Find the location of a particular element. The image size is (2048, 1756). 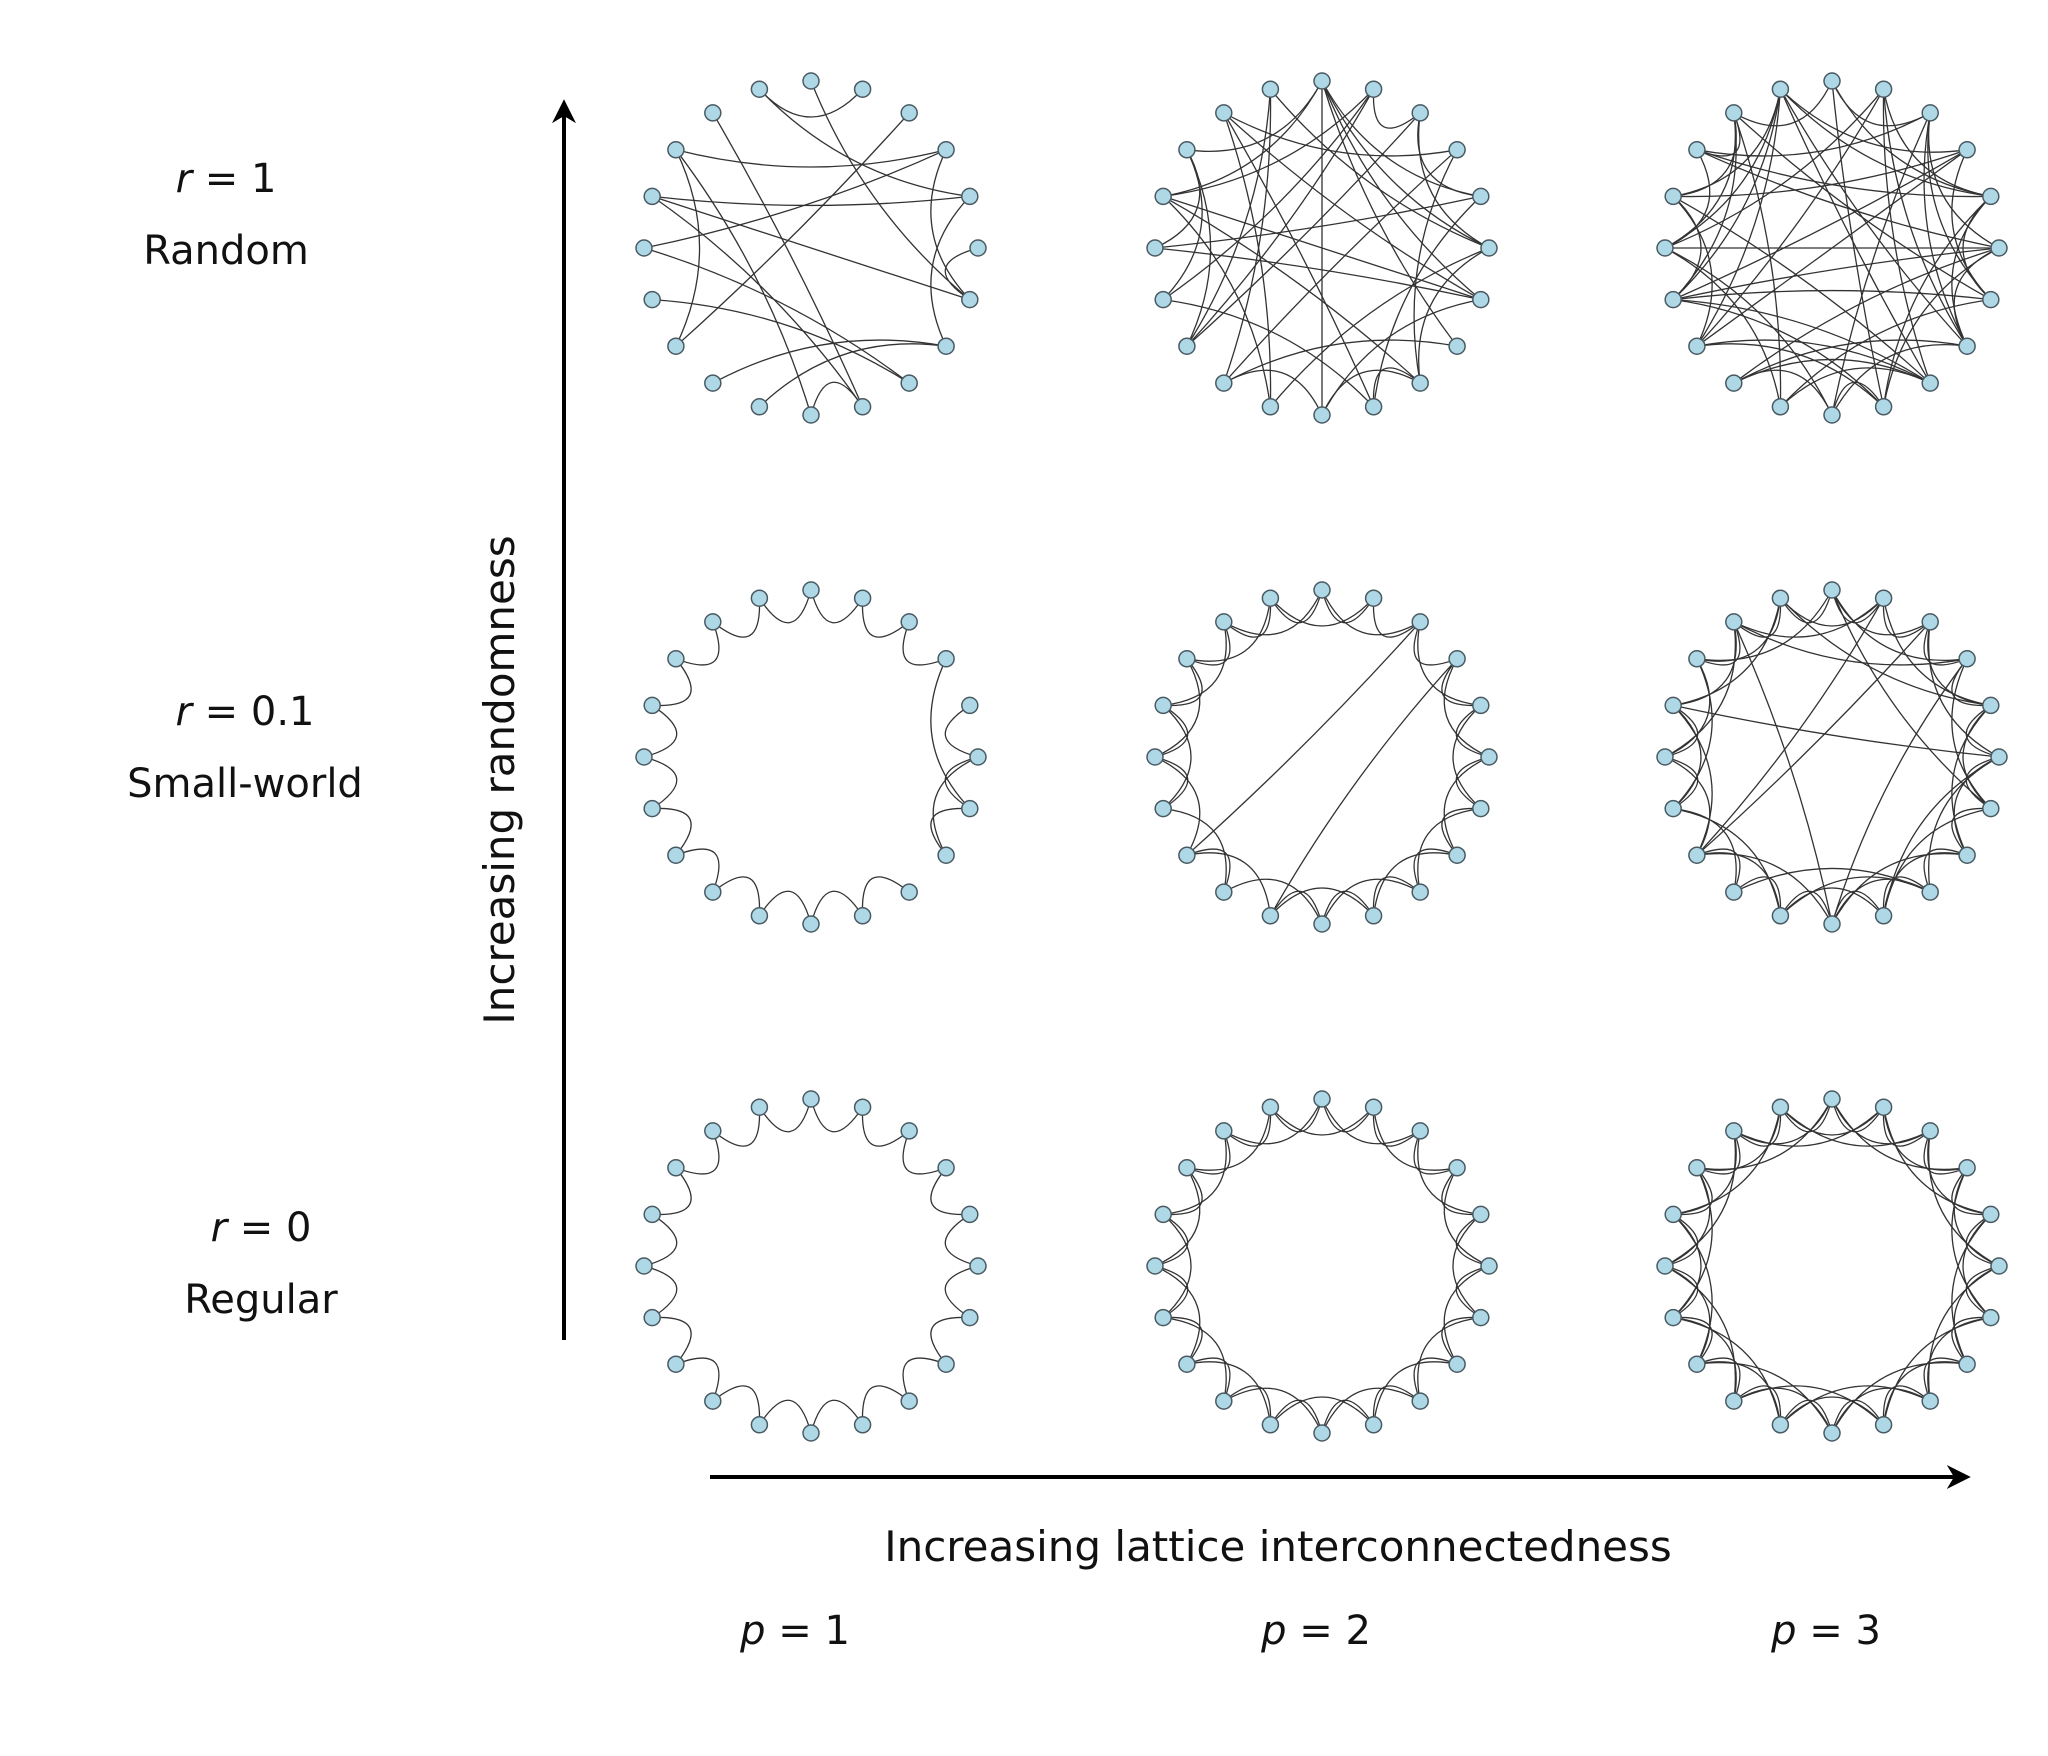

svg-text: r = 0 is located at coordinates (261, 1228).